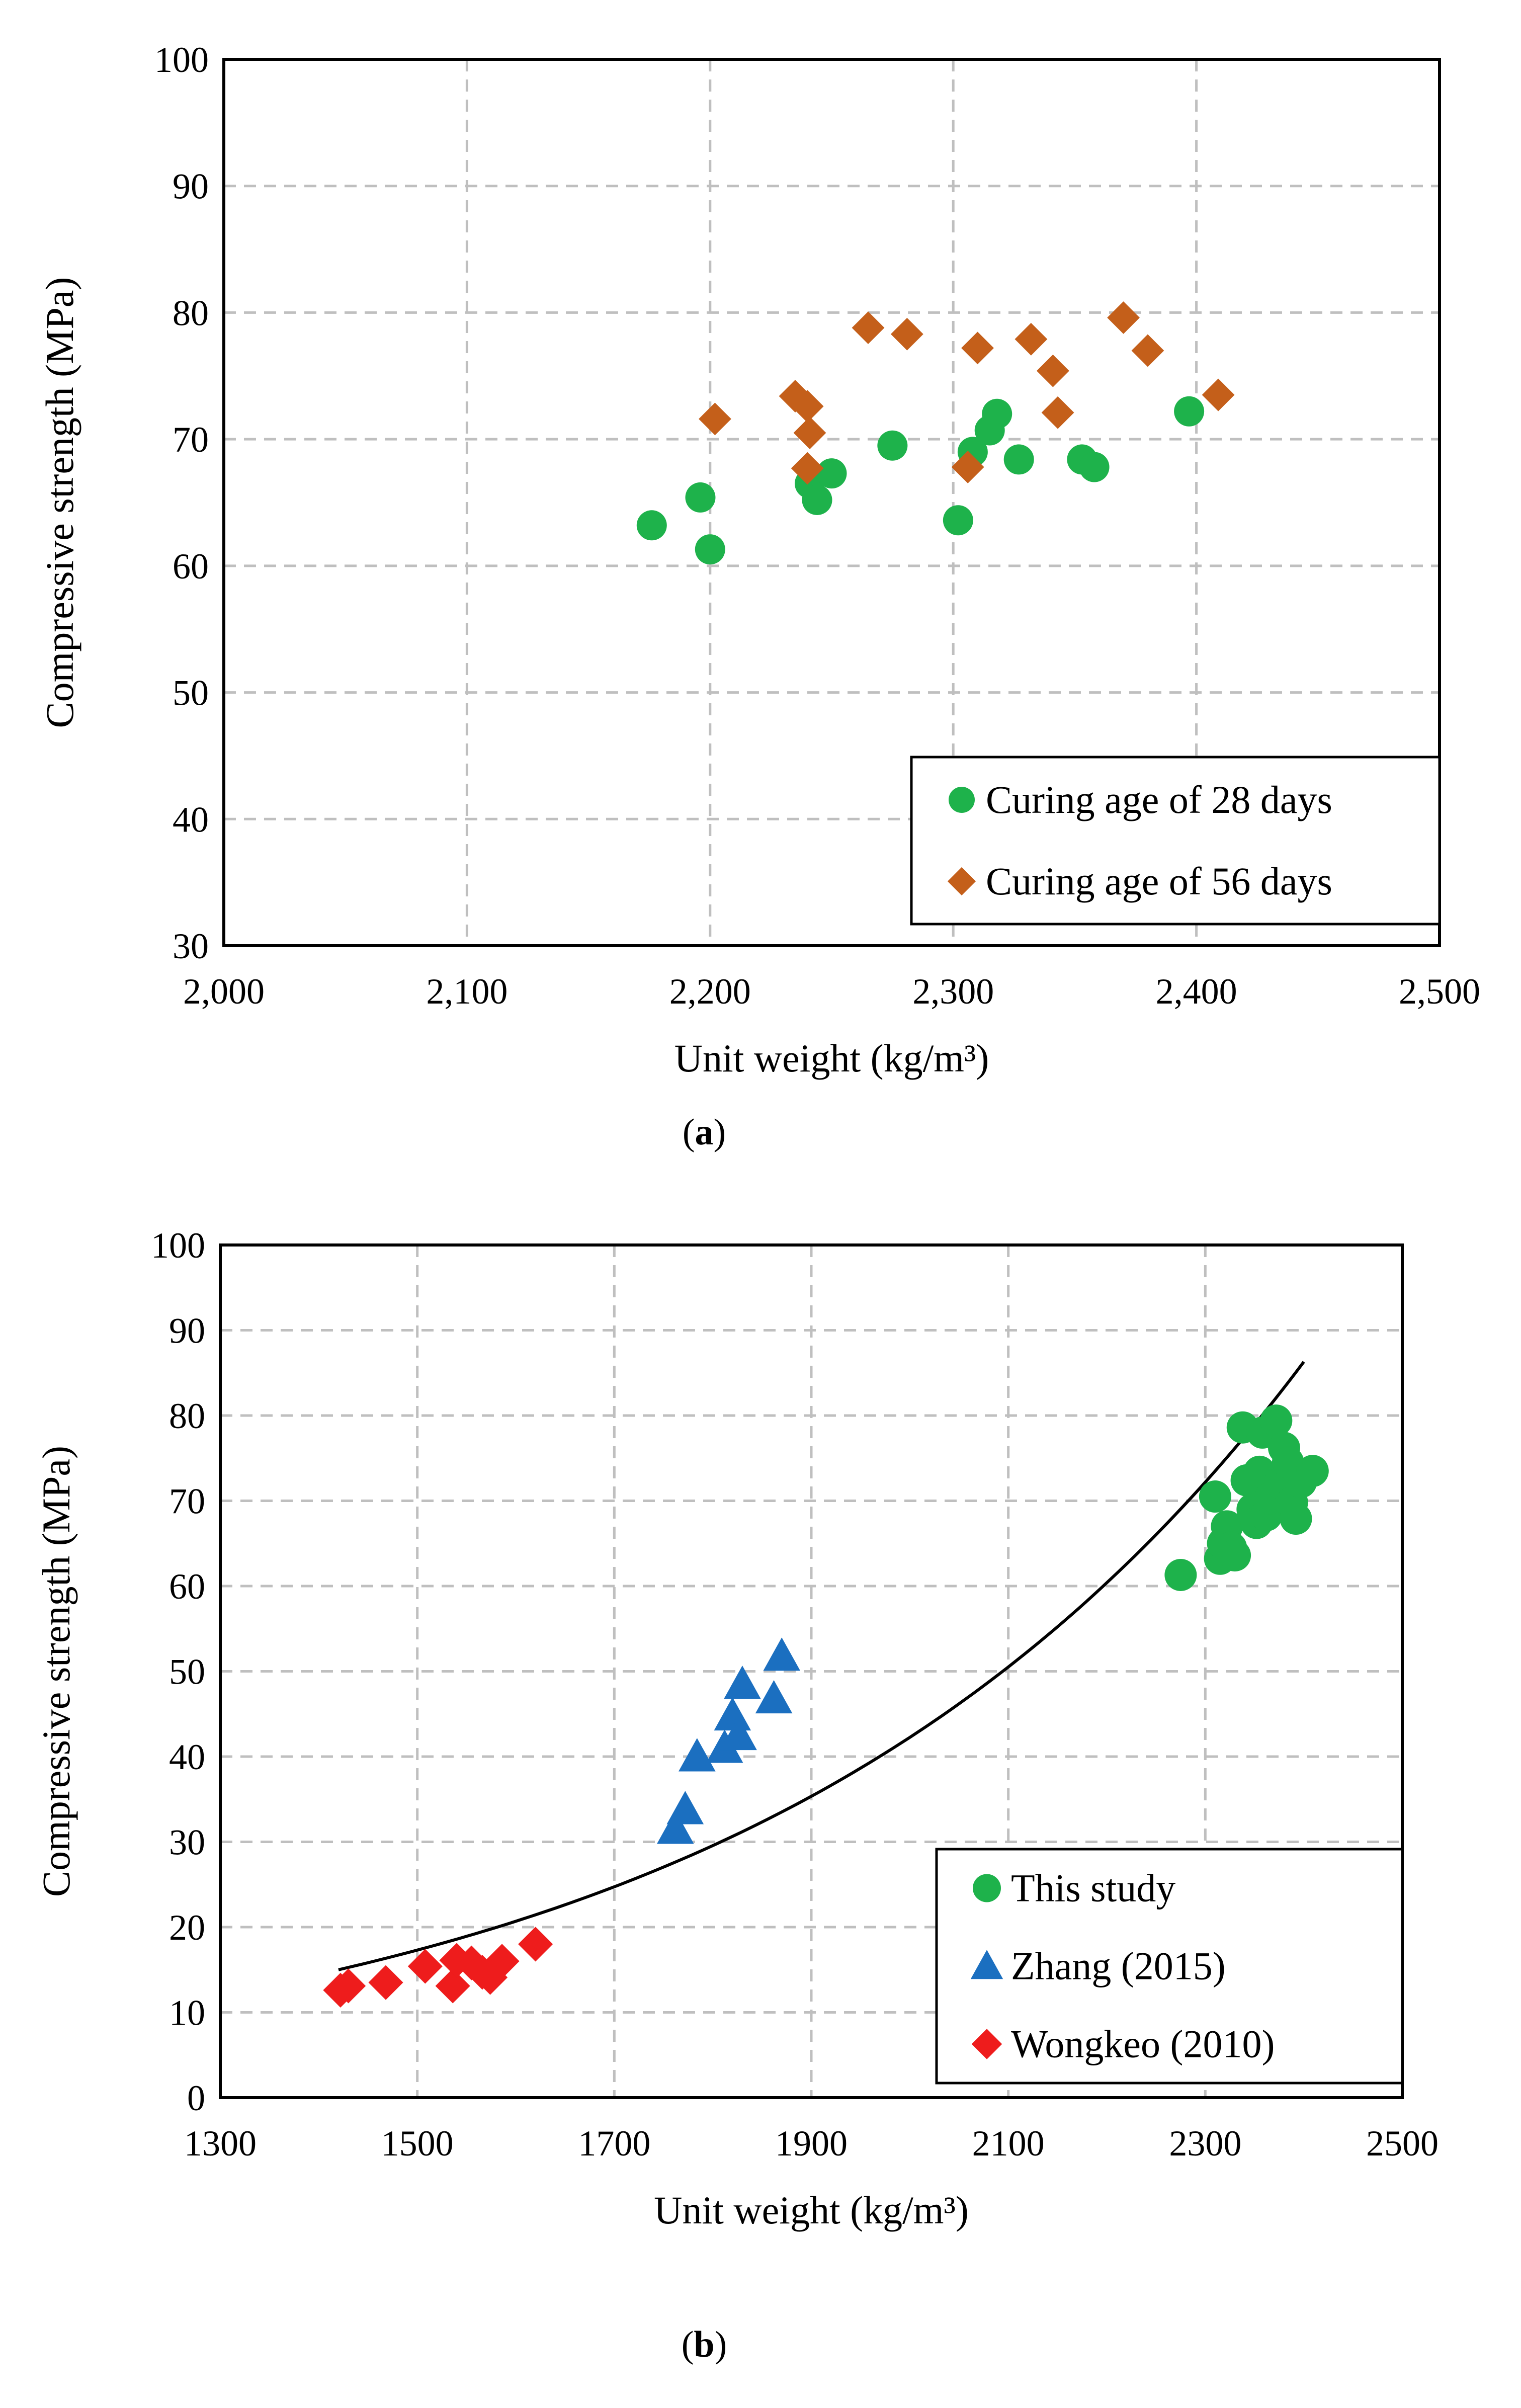 This screenshot has height=2408, width=1521. I want to click on y-tick-label: 10, so click(187, 2013).